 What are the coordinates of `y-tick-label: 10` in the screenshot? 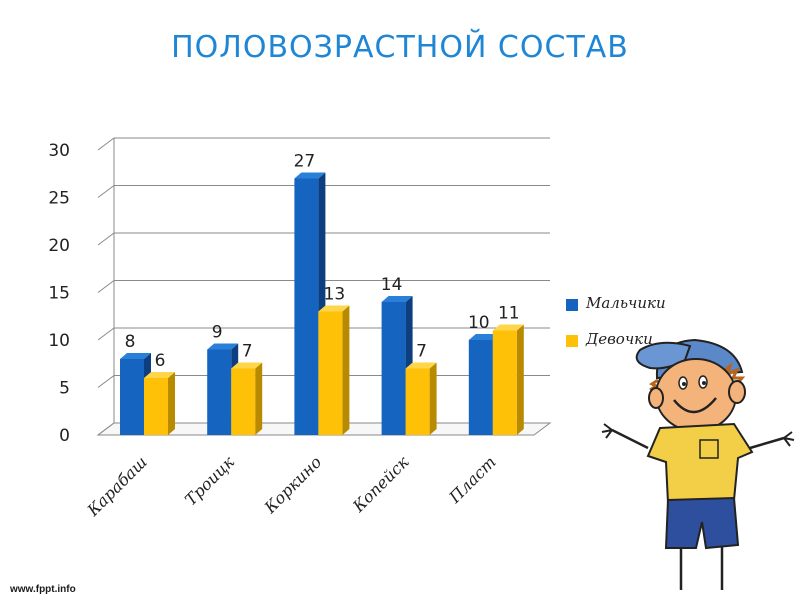 It's located at (59, 341).